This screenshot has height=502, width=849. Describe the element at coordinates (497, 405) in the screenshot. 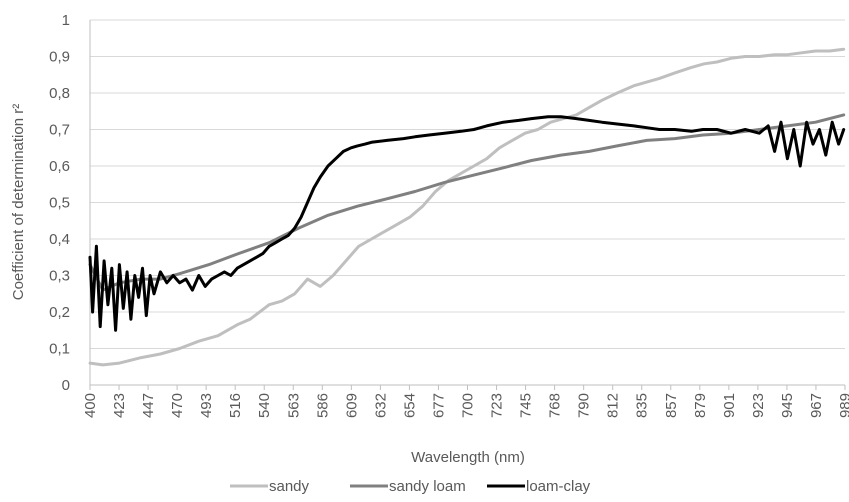

I see `x-tick-label: 723` at that location.